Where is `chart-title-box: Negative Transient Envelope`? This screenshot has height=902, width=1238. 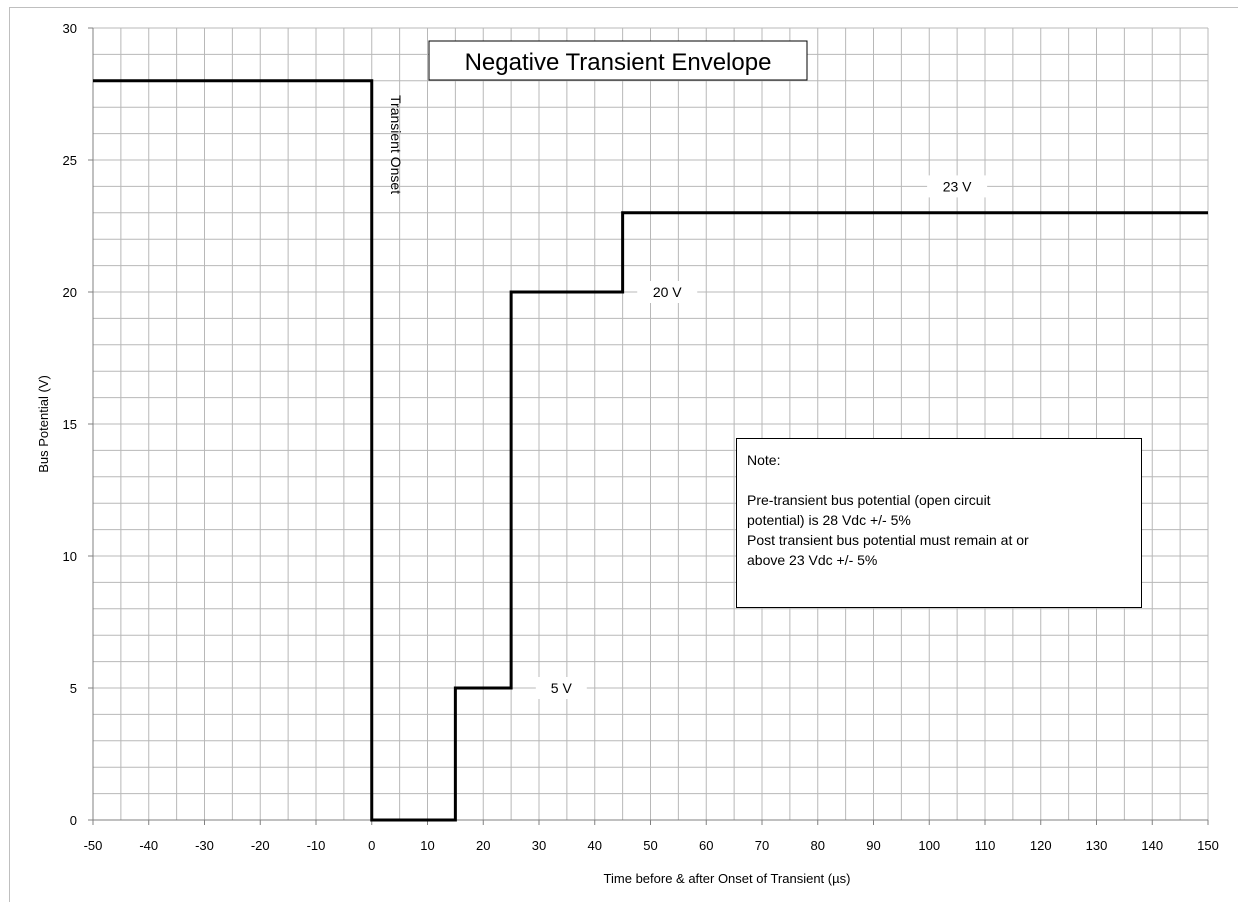 chart-title-box: Negative Transient Envelope is located at coordinates (618, 60).